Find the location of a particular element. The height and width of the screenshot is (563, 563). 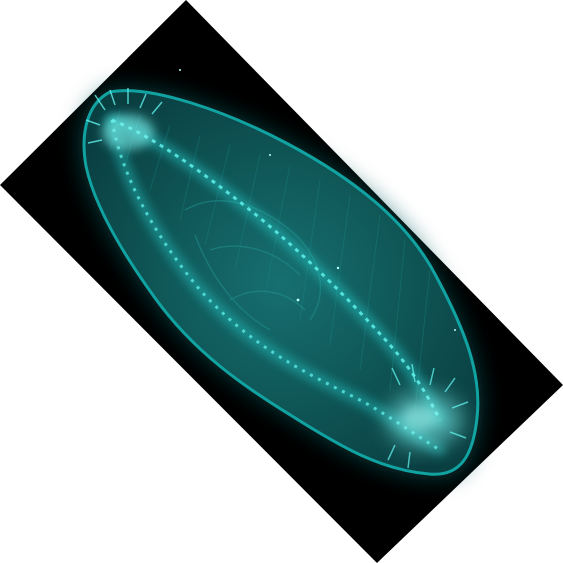

lower-pole-core is located at coordinates (420, 418).